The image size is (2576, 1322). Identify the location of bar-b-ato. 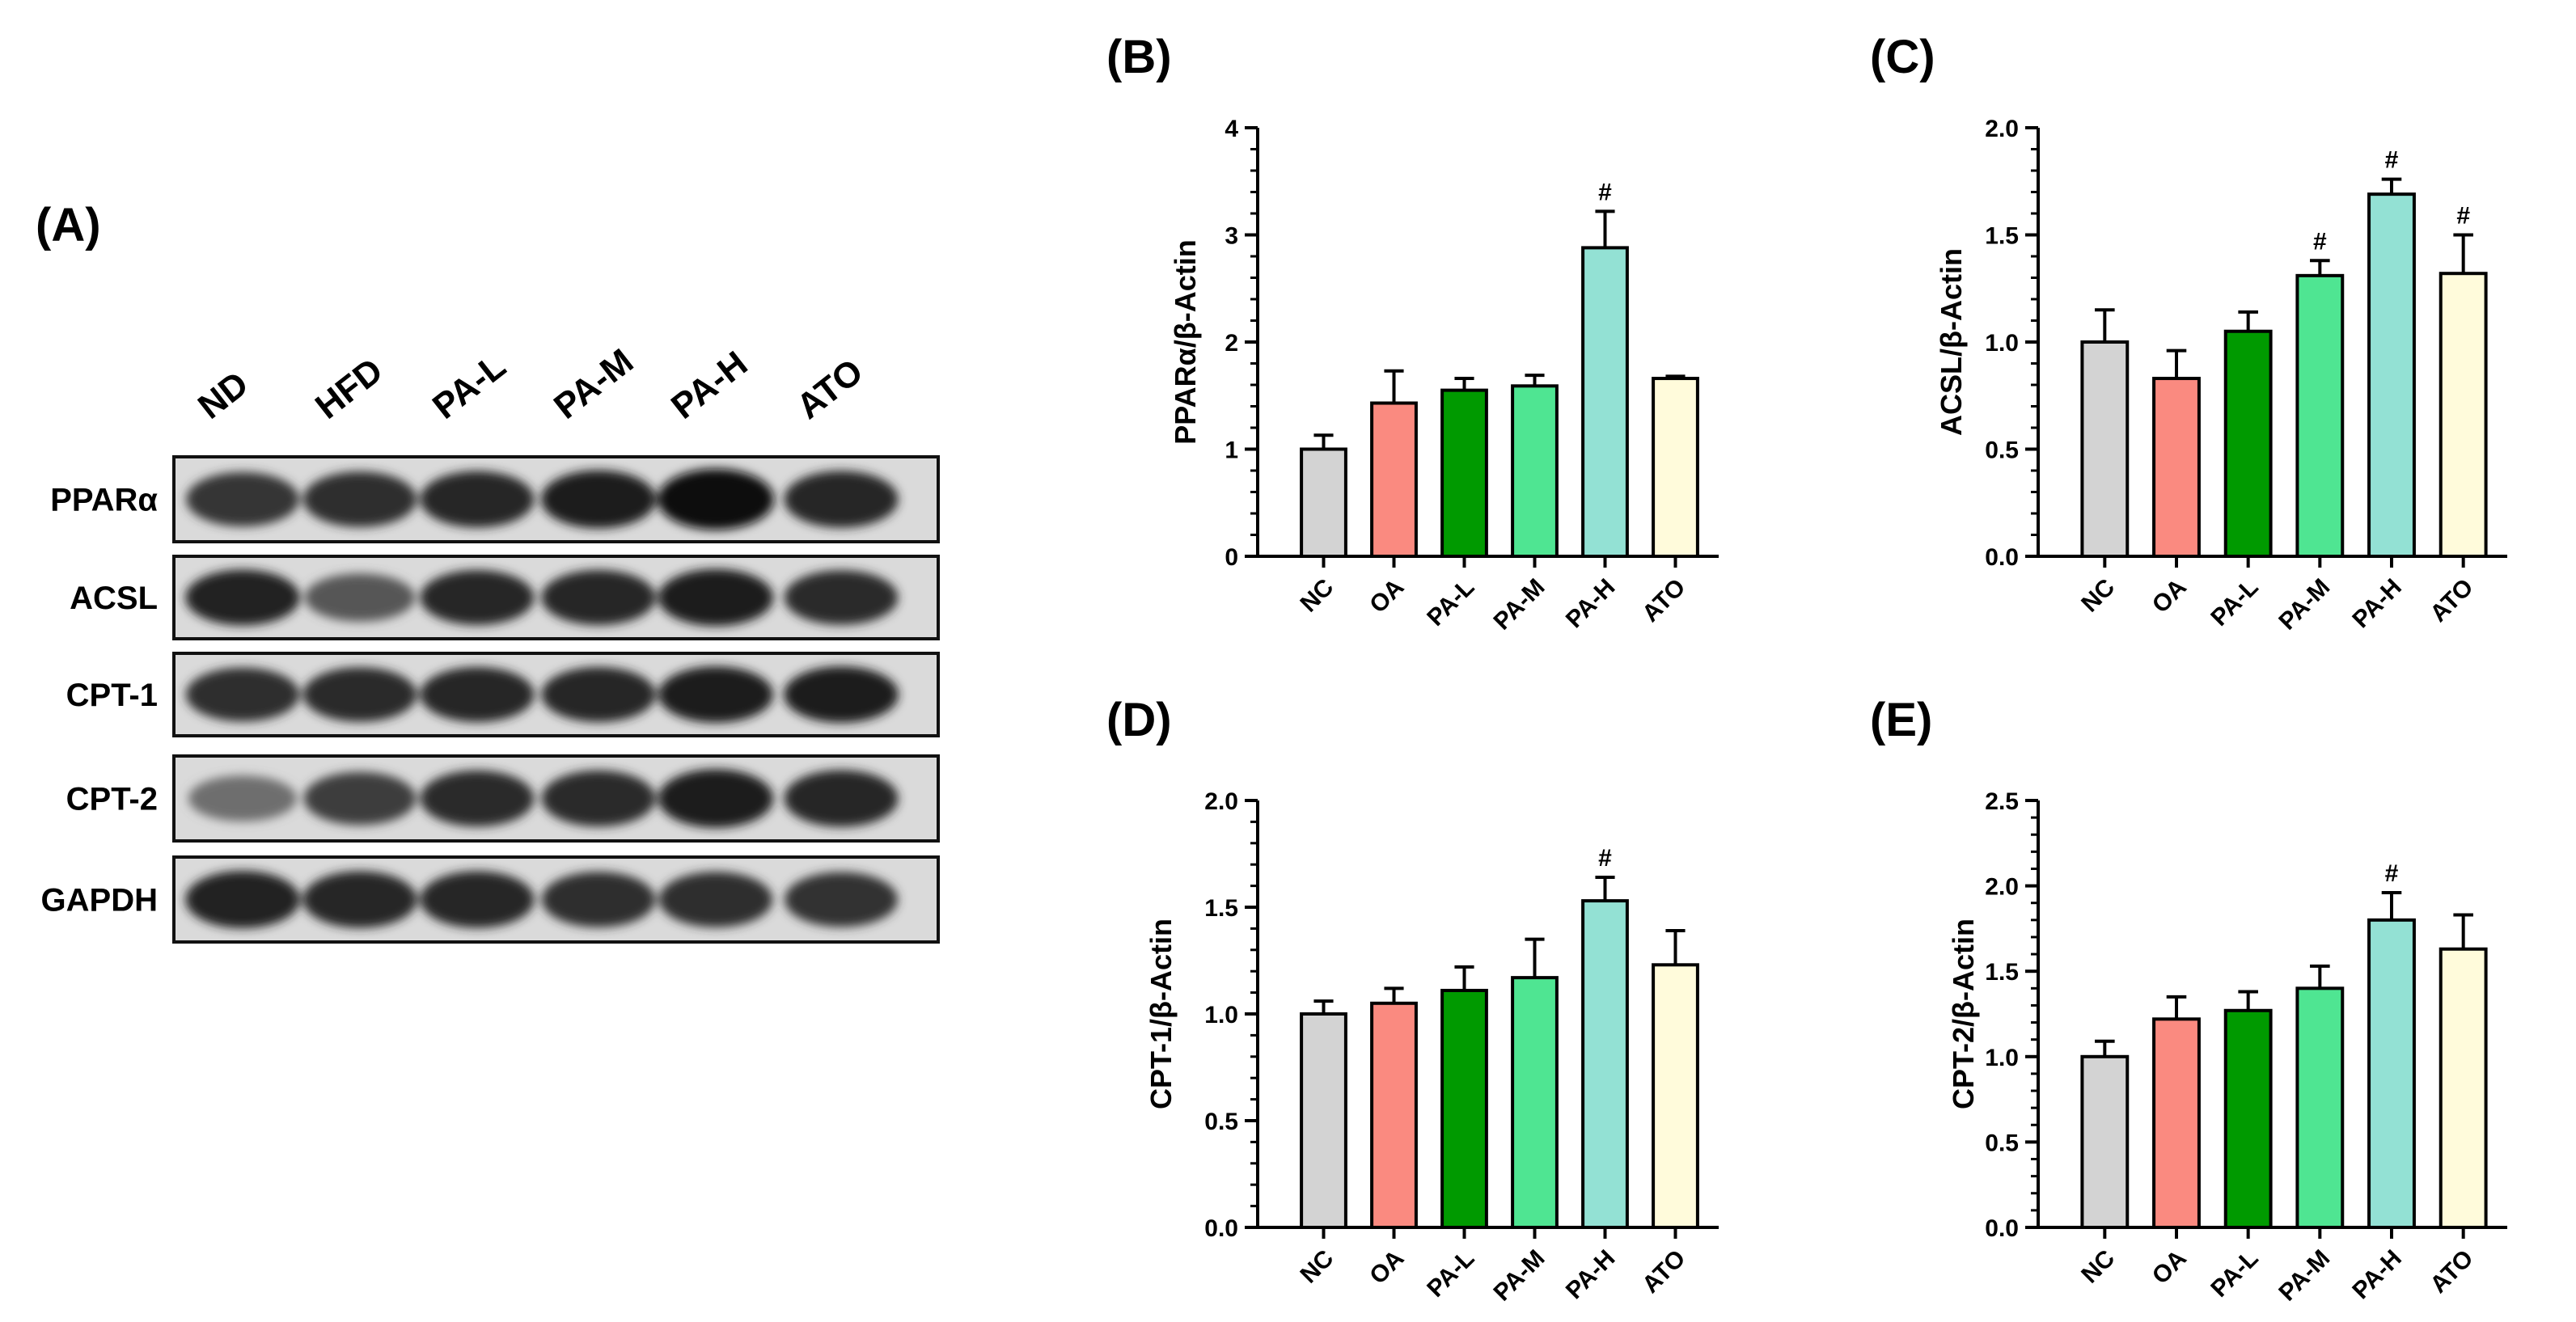
(1676, 467).